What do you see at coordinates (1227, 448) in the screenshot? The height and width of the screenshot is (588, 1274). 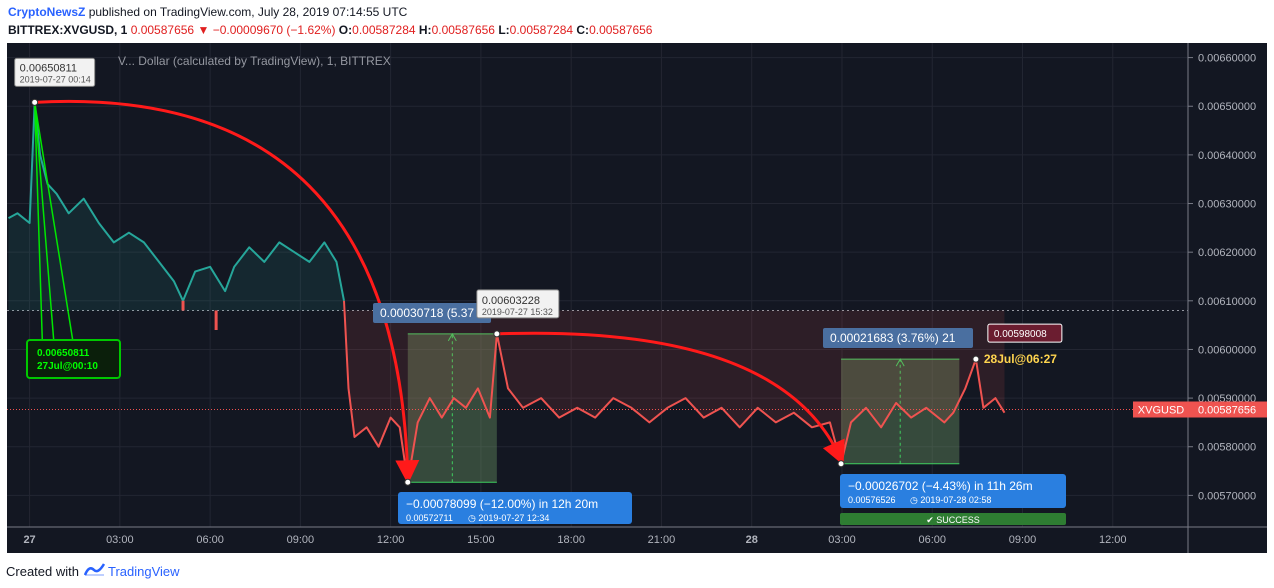 I see `y-tick-label: 0.00580000` at bounding box center [1227, 448].